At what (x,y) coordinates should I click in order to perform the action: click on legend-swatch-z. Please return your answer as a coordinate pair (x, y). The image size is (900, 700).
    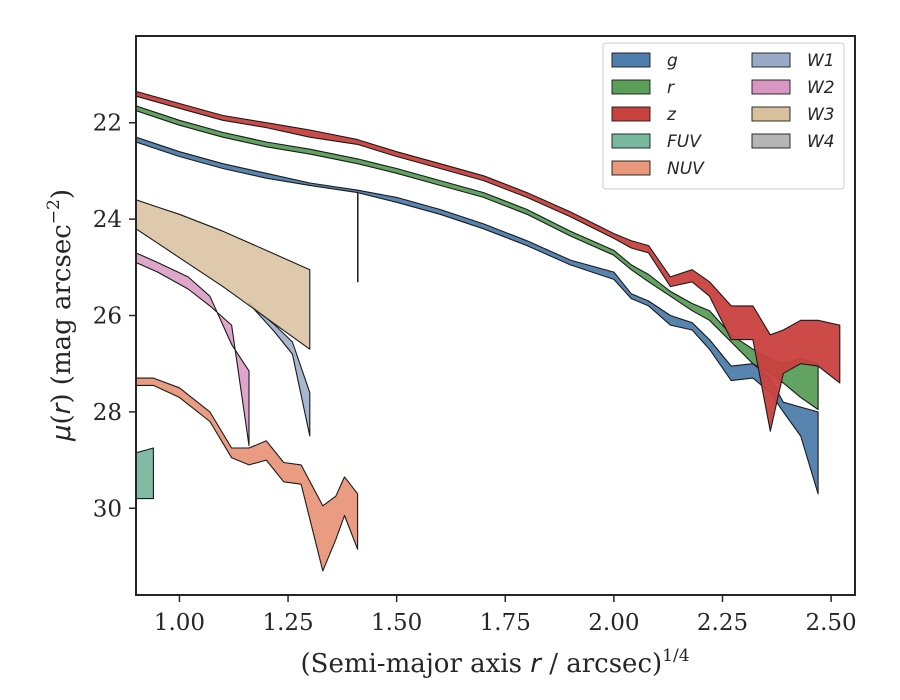
    Looking at the image, I should click on (631, 114).